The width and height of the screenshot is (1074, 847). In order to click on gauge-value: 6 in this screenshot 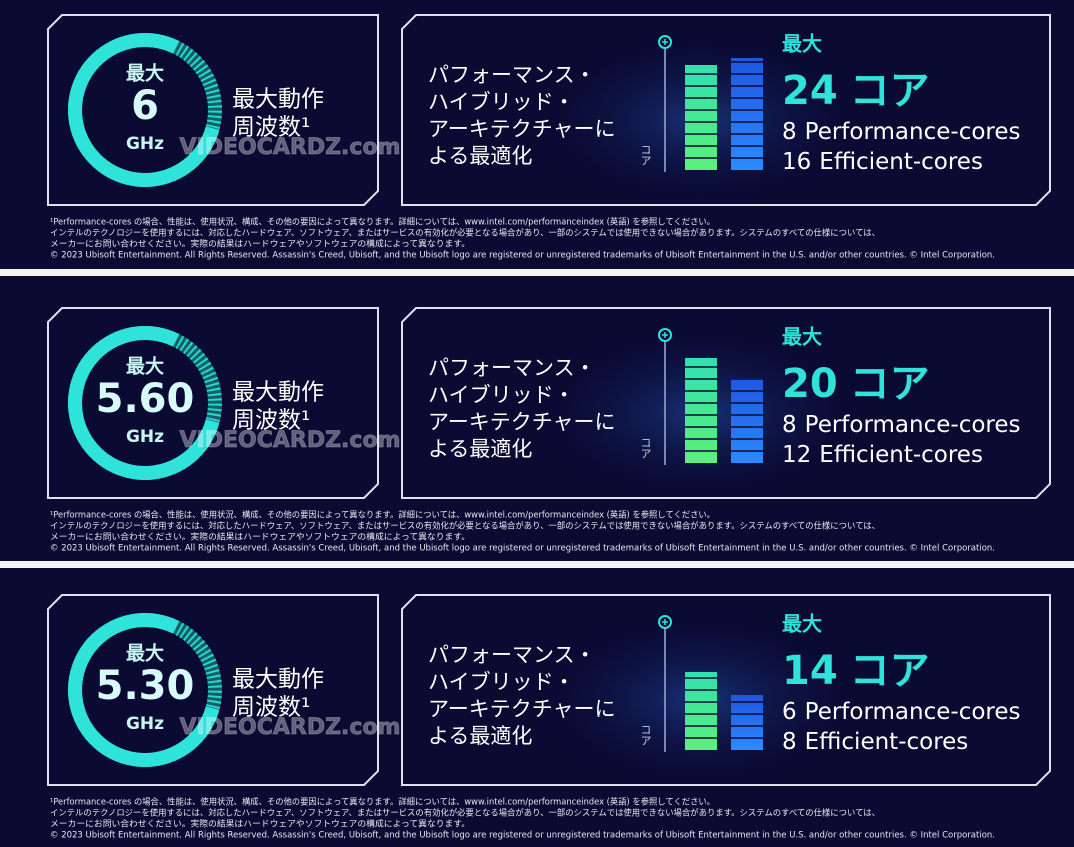, I will do `click(145, 106)`.